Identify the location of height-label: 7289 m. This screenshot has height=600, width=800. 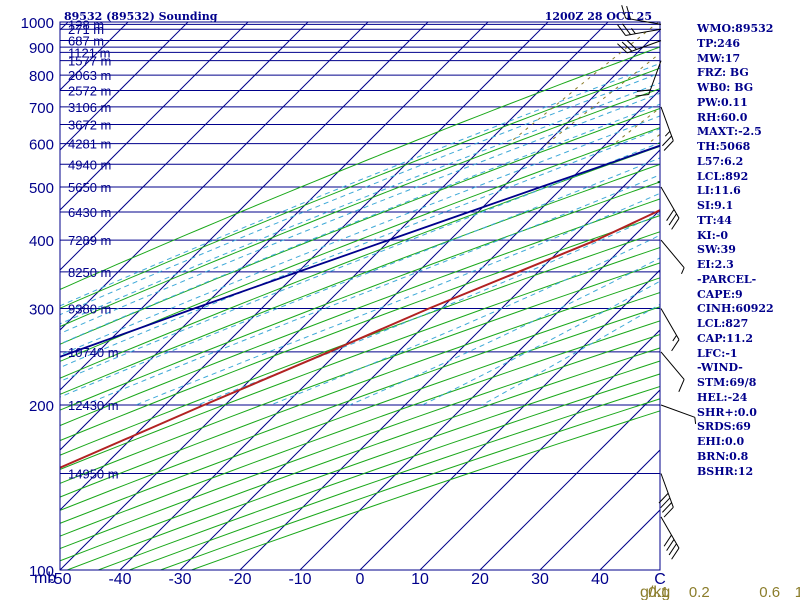
(89, 240).